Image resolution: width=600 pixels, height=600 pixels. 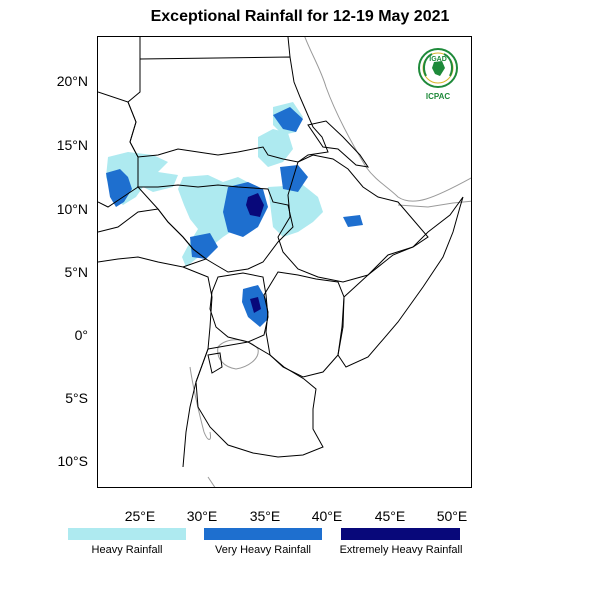 I want to click on kenya-outline, so click(x=304, y=324).